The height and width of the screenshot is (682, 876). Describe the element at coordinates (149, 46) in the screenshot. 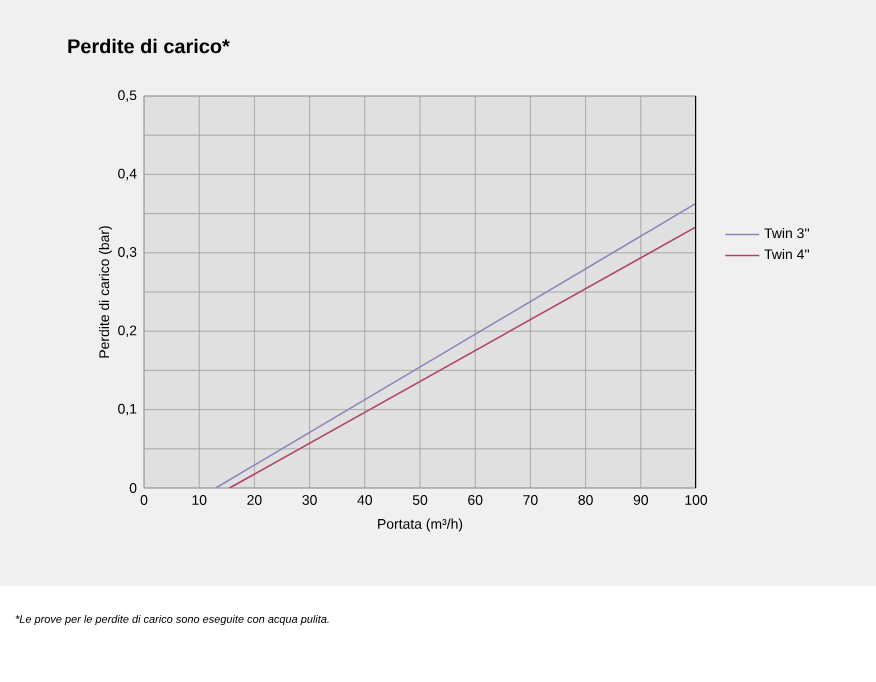

I see `chart-title: Perdite di carico*` at that location.